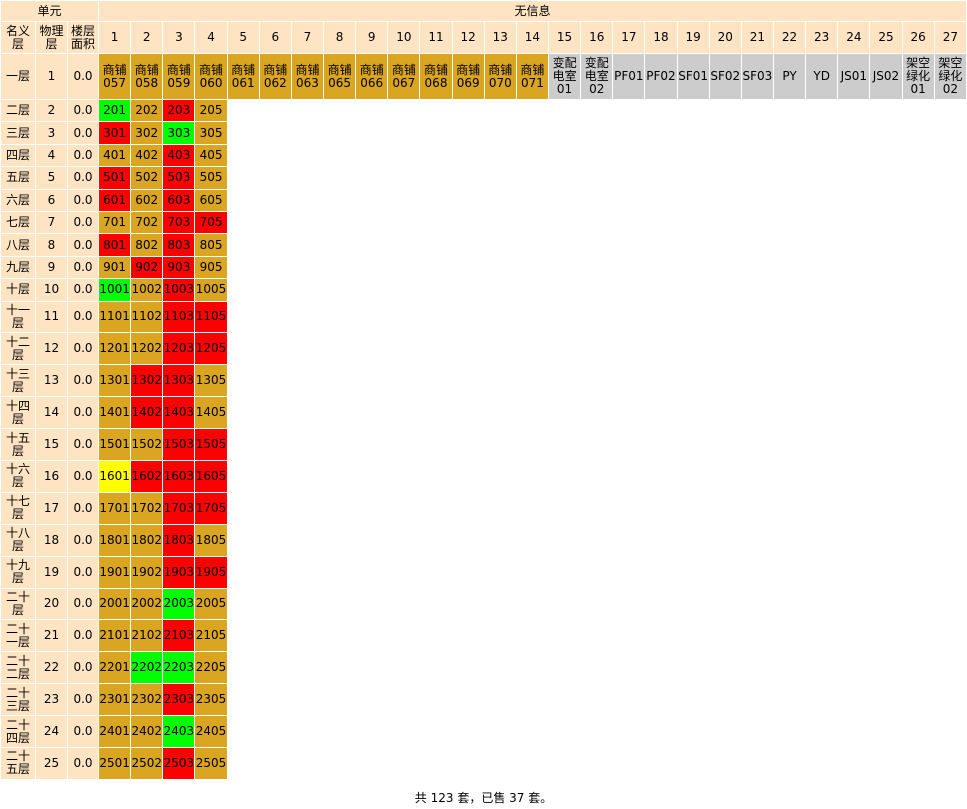 The height and width of the screenshot is (809, 967). Describe the element at coordinates (211, 200) in the screenshot. I see `unit-cell: 605` at that location.